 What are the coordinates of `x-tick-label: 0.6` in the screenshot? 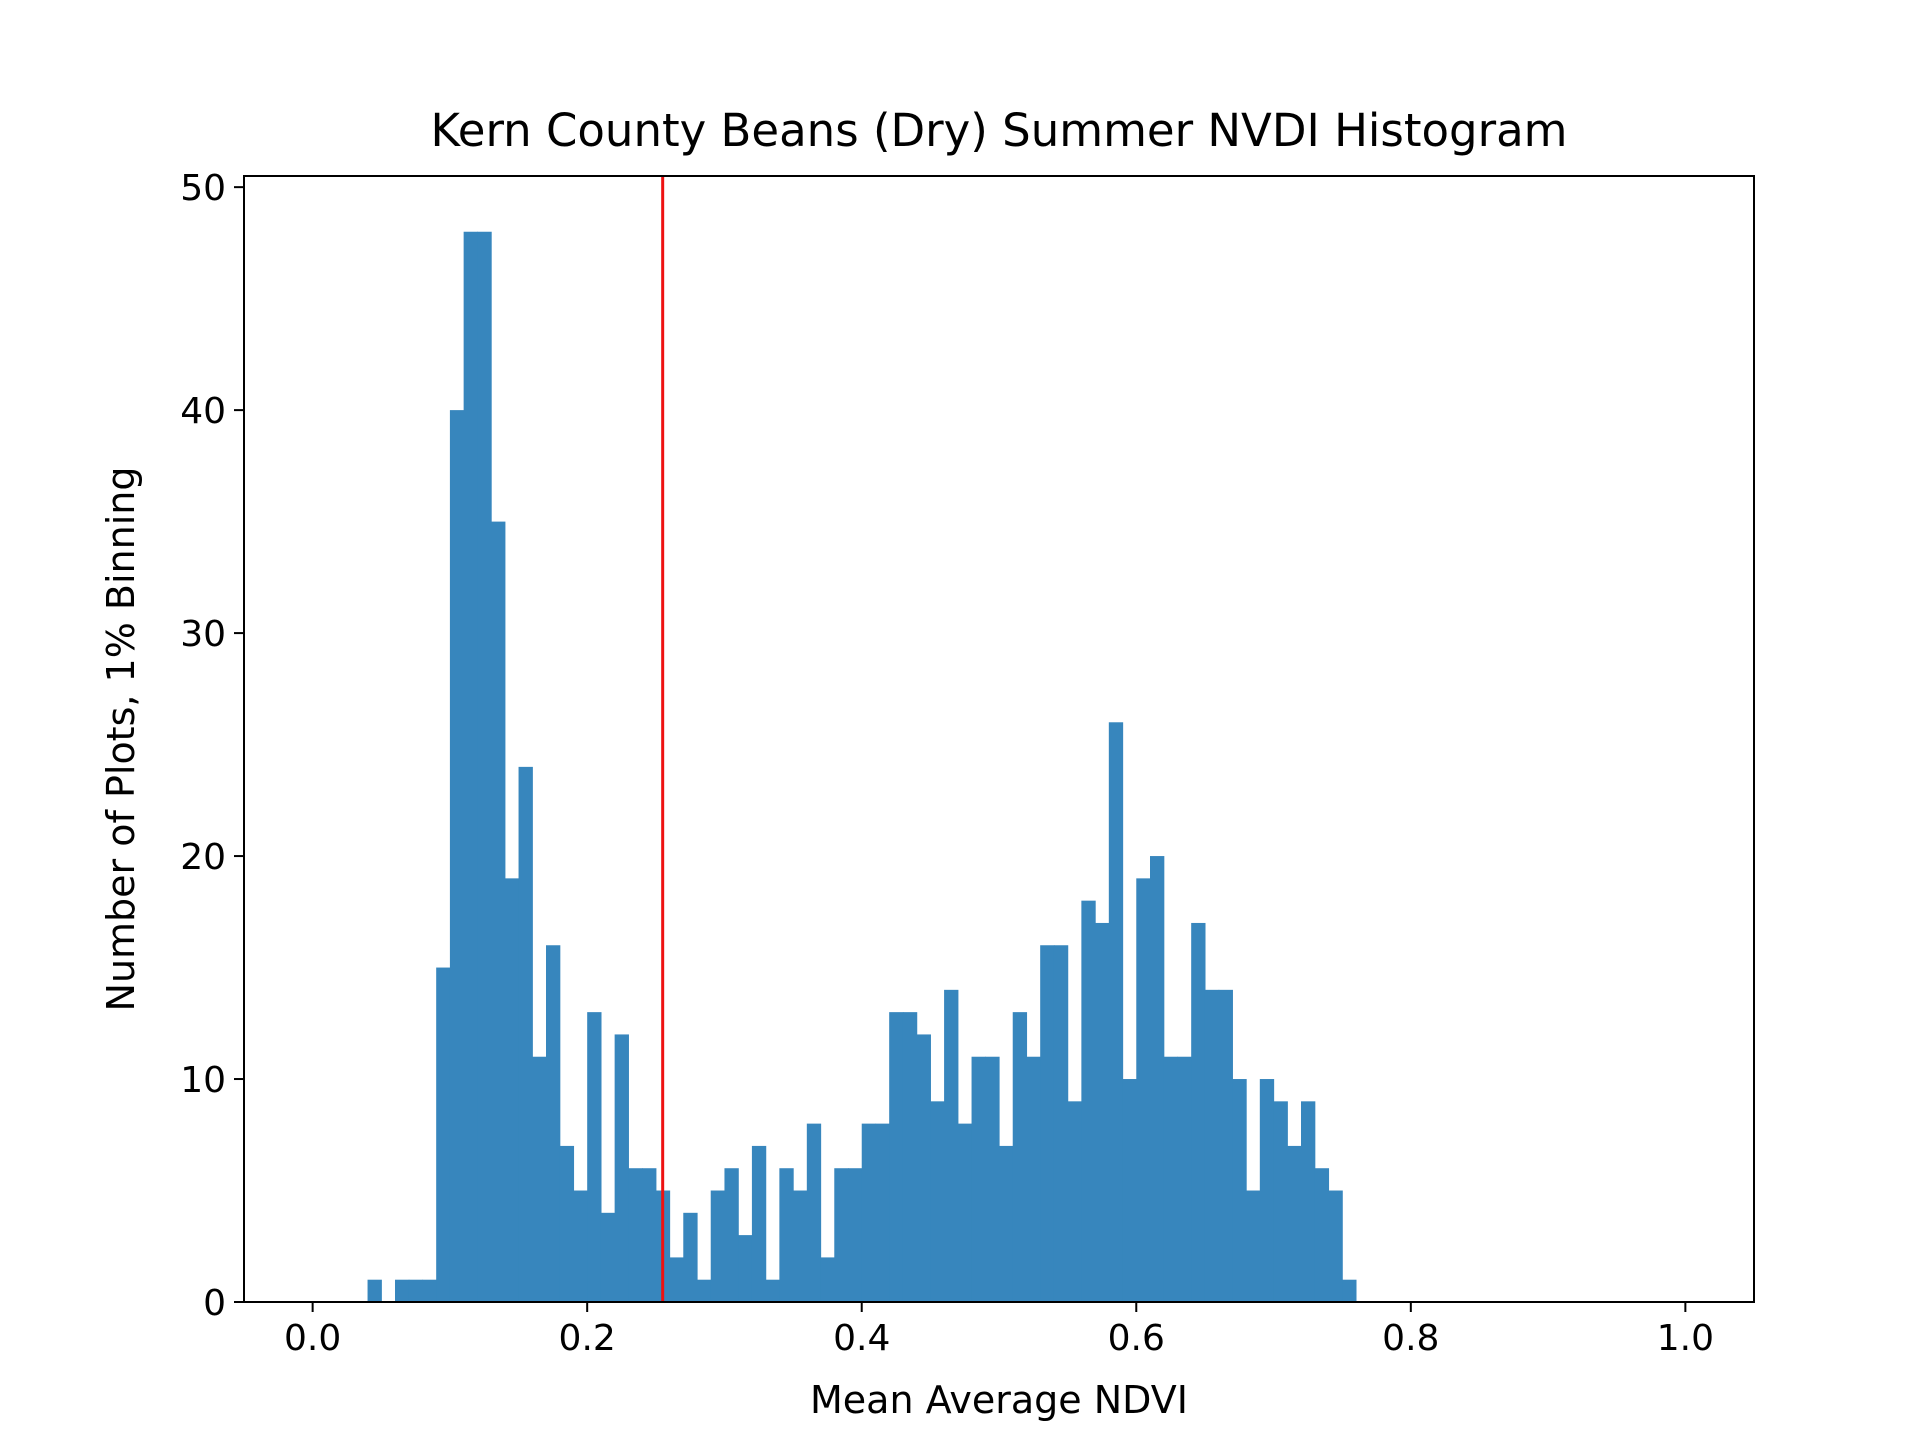 It's located at (1136, 1338).